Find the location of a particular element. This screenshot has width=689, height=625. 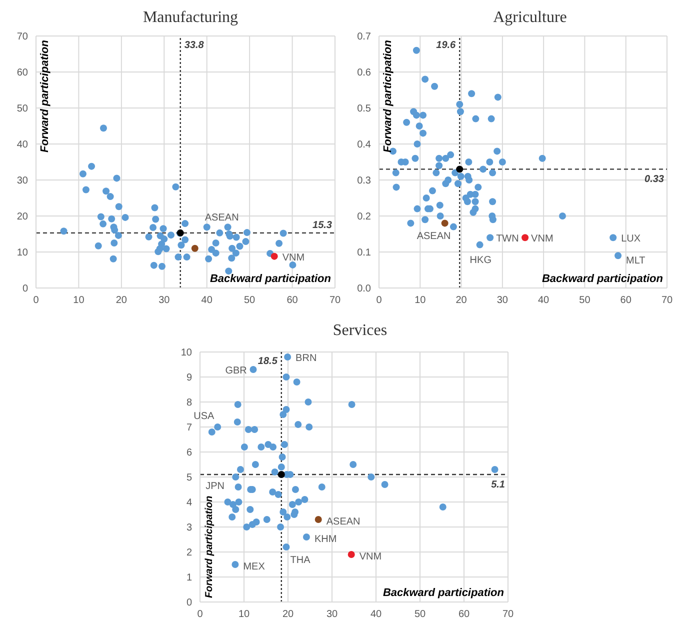

y-tick-label: 0.0 is located at coordinates (364, 289).